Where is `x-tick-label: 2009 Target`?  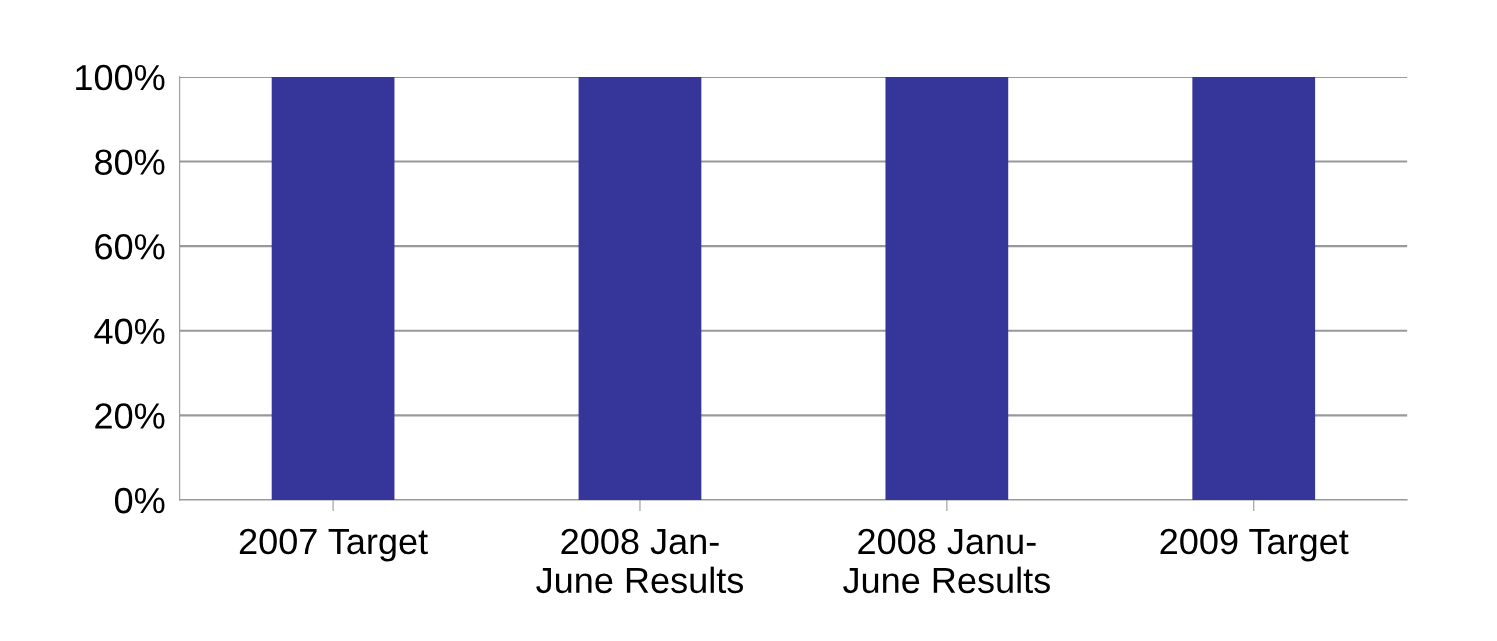
x-tick-label: 2009 Target is located at coordinates (1254, 545).